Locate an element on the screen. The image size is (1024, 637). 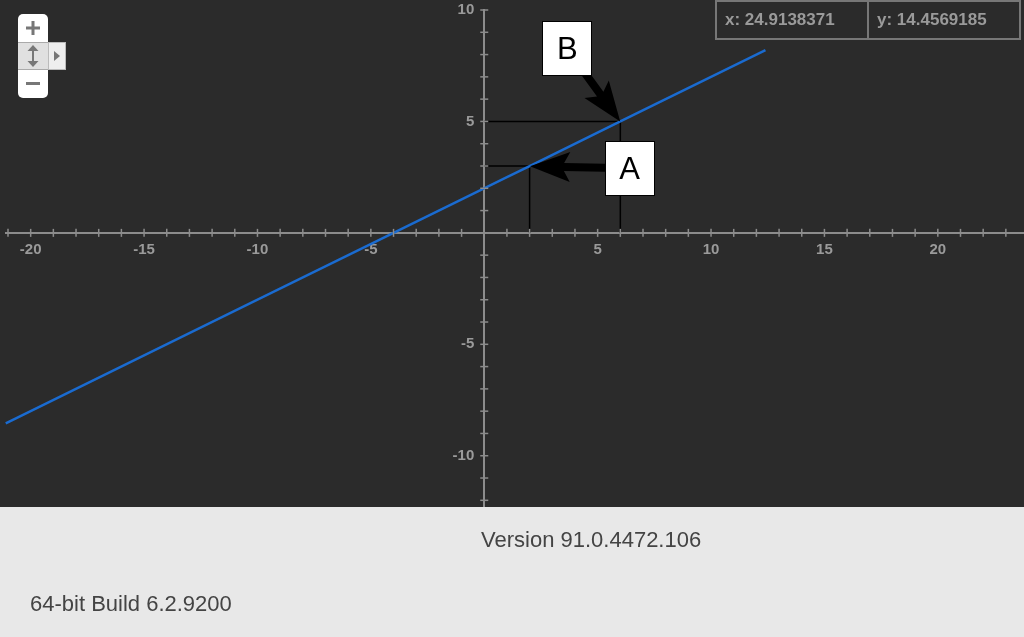
annotation: y: 14.4569185 is located at coordinates (932, 20).